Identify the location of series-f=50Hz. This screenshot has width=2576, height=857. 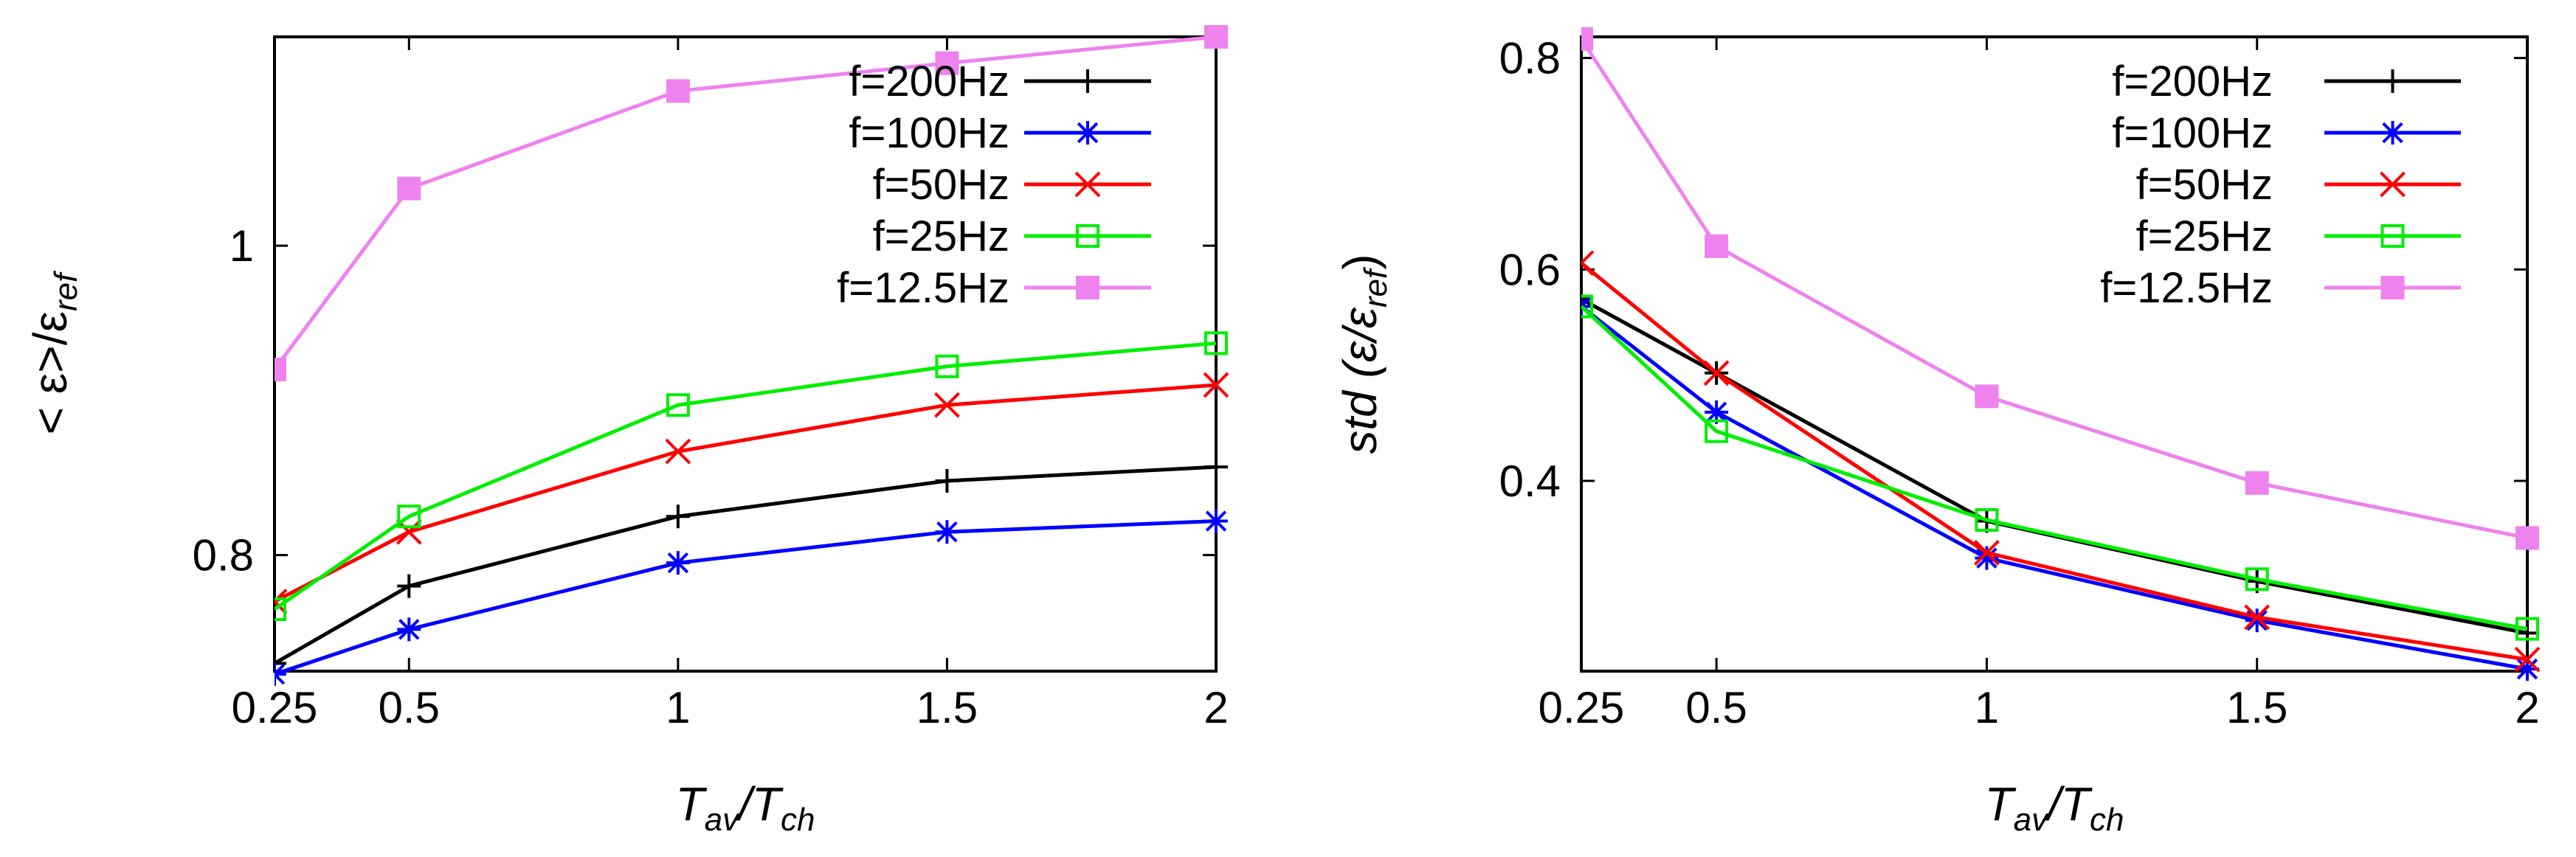
(752, 494).